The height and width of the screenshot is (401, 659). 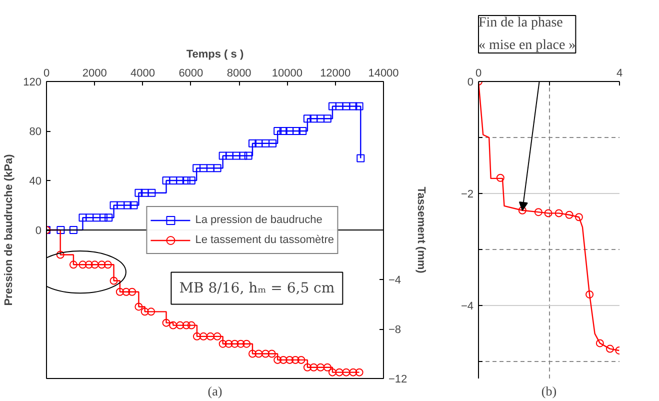 I want to click on x-tick-label: 14000, so click(x=383, y=74).